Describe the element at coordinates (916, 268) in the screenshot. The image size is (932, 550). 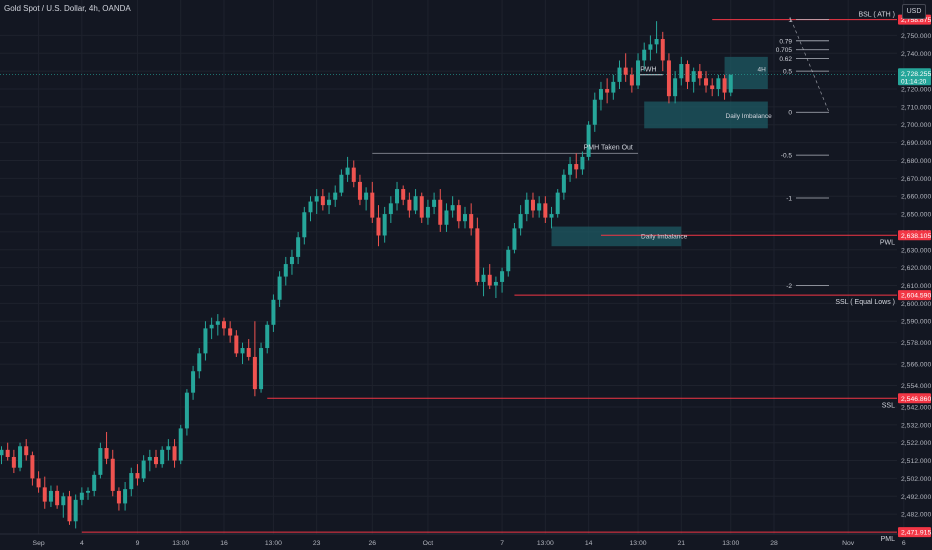
I see `y-tick-label: 2,620.000` at that location.